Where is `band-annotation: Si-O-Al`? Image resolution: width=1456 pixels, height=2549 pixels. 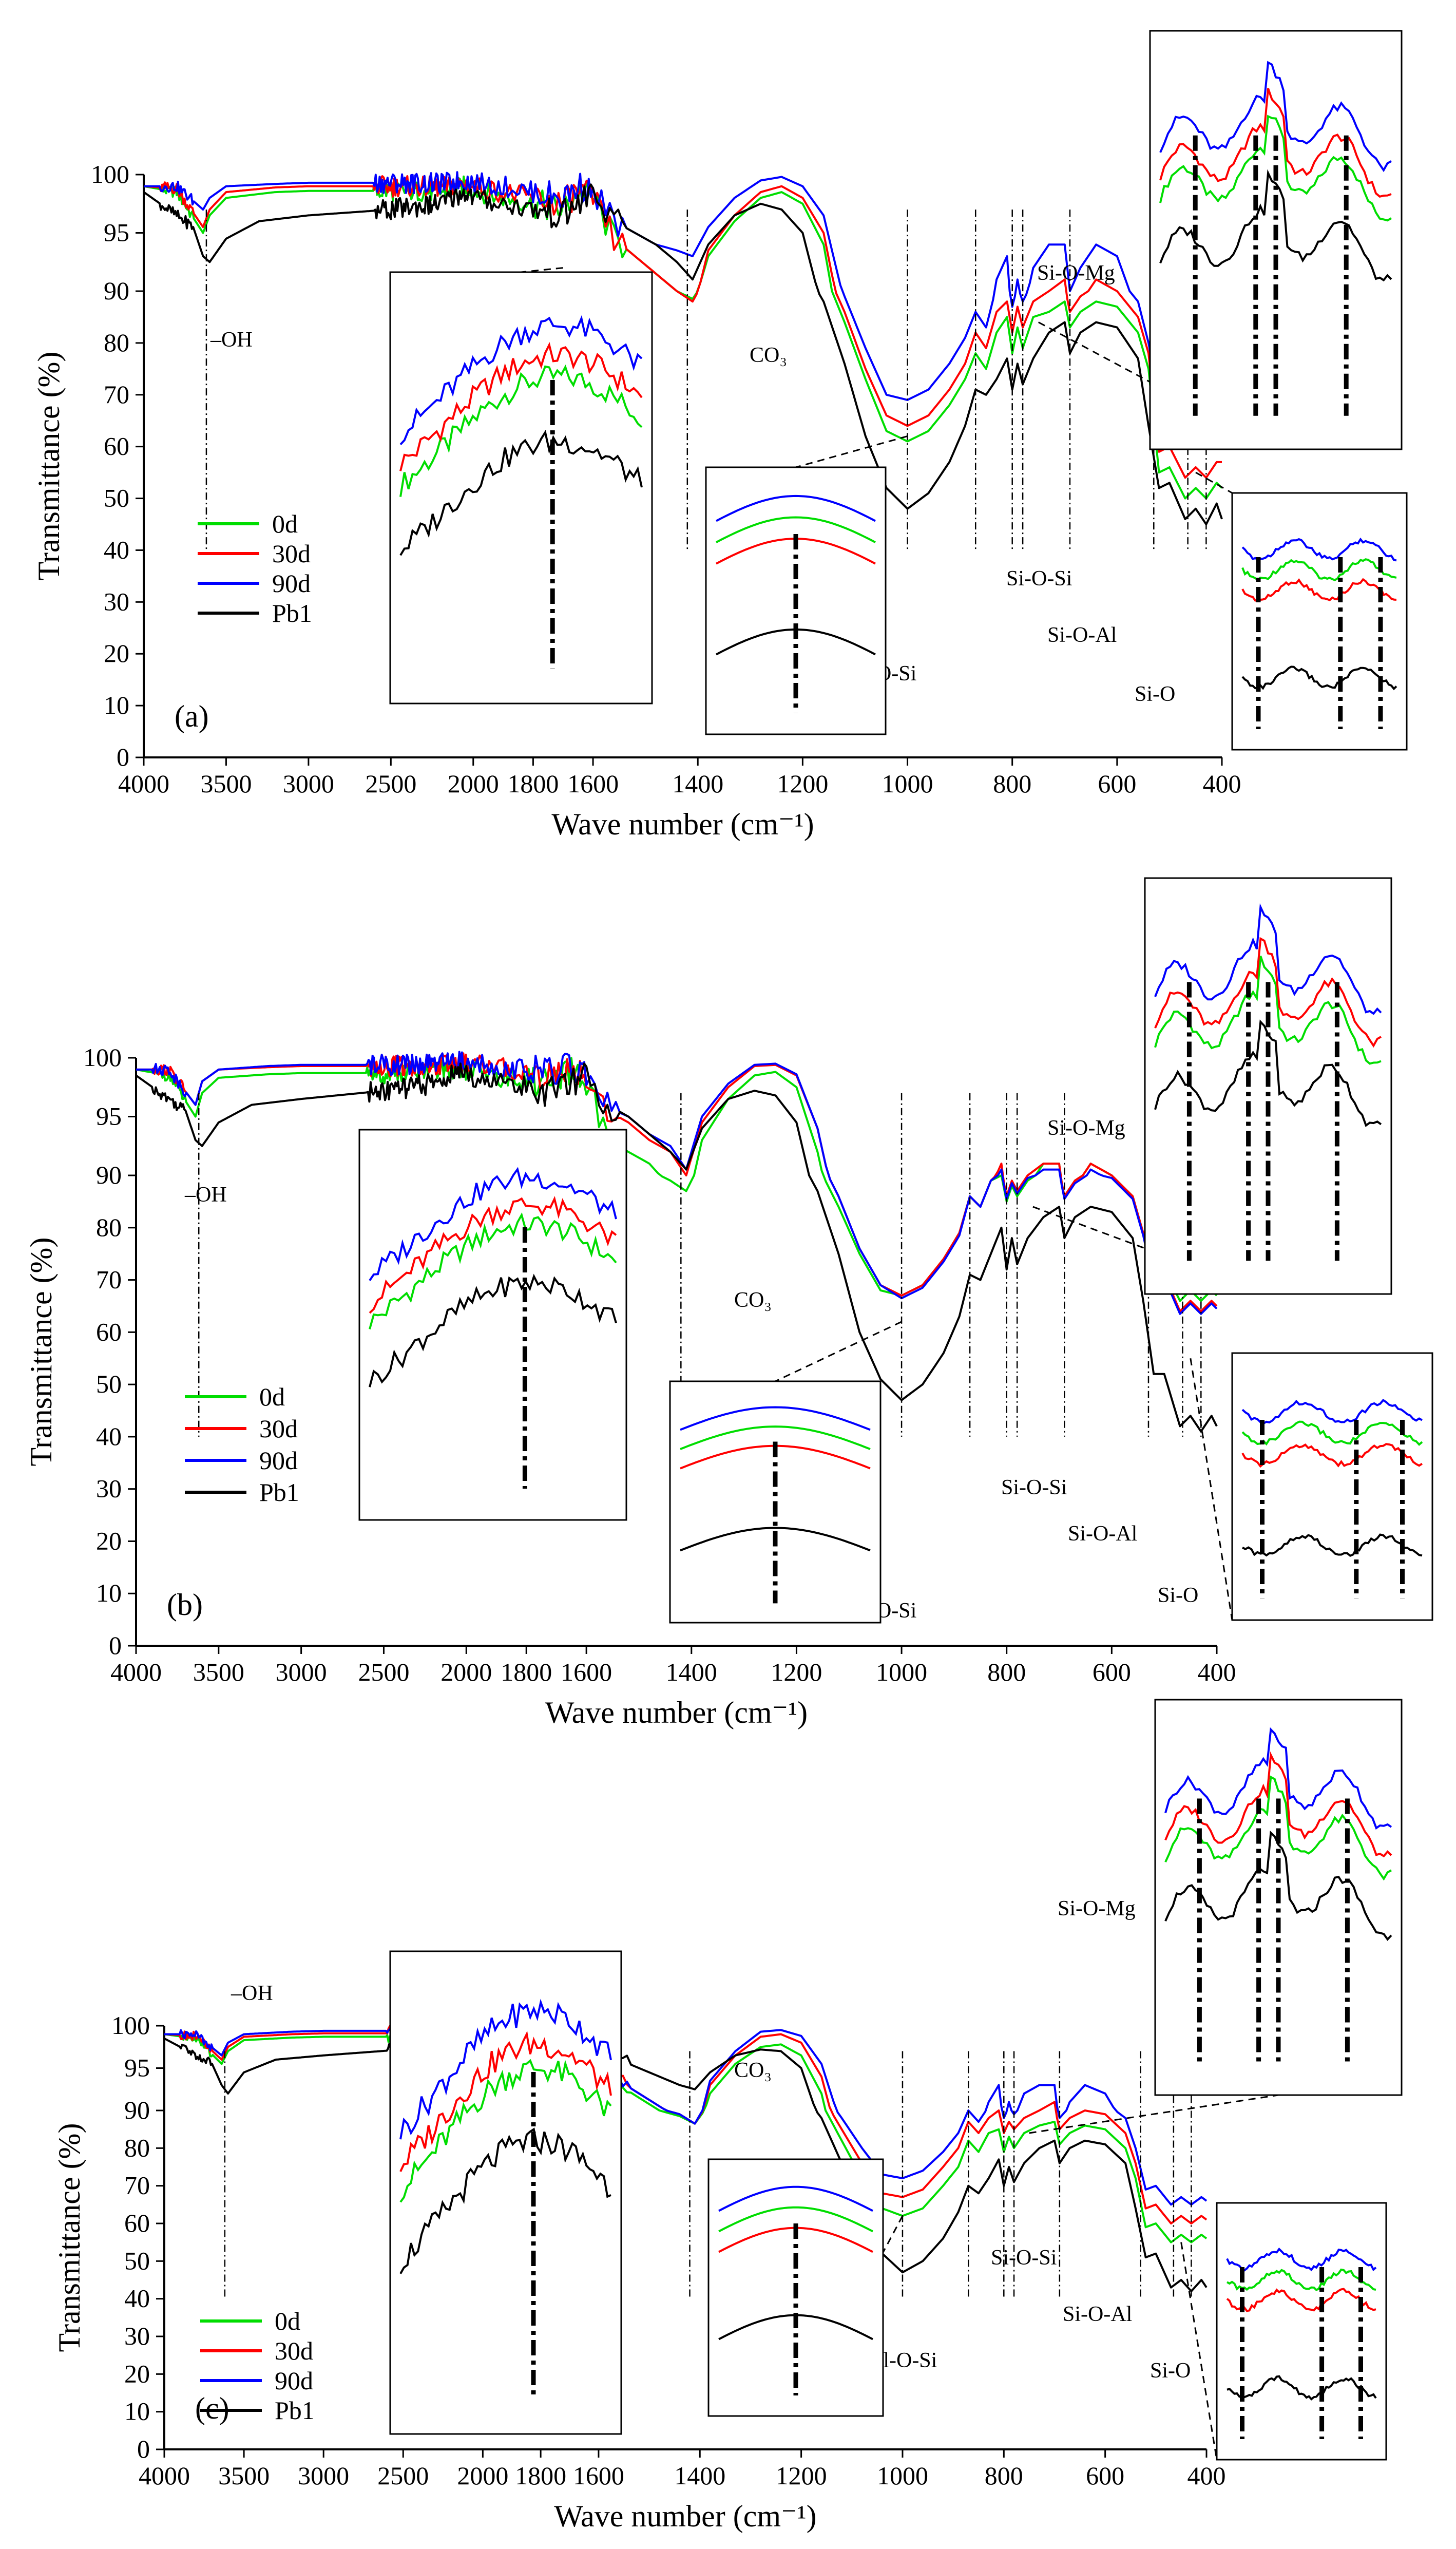
band-annotation: Si-O-Al is located at coordinates (1097, 2315).